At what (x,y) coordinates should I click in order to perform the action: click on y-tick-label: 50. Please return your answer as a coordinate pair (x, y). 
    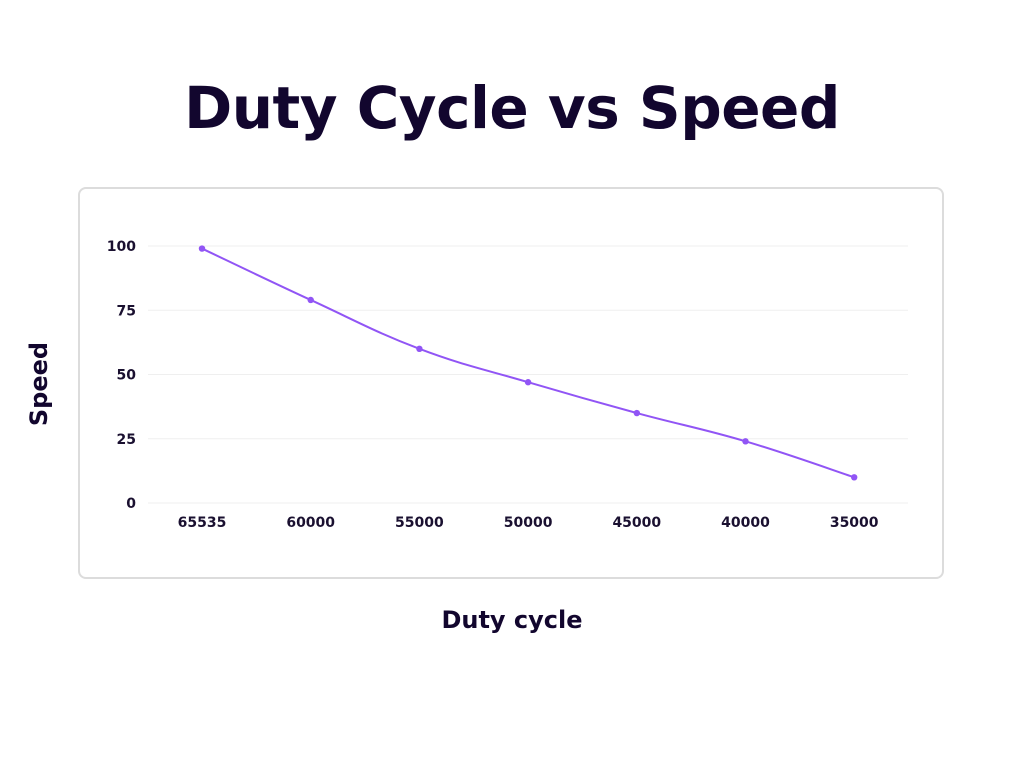
    Looking at the image, I should click on (127, 376).